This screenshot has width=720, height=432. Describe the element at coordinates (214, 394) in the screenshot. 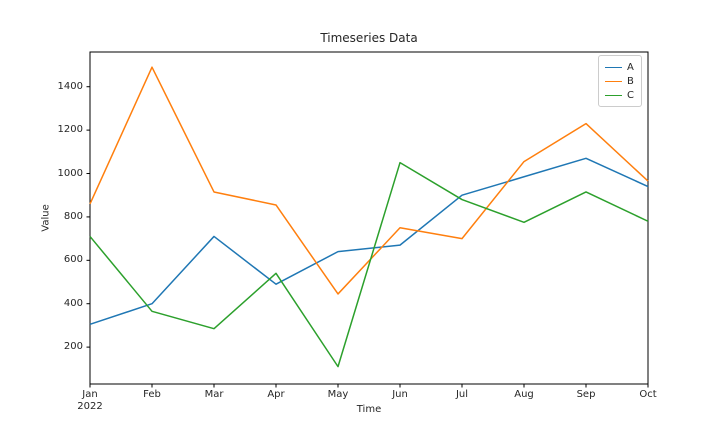

I see `x-tick-label: Mar` at that location.